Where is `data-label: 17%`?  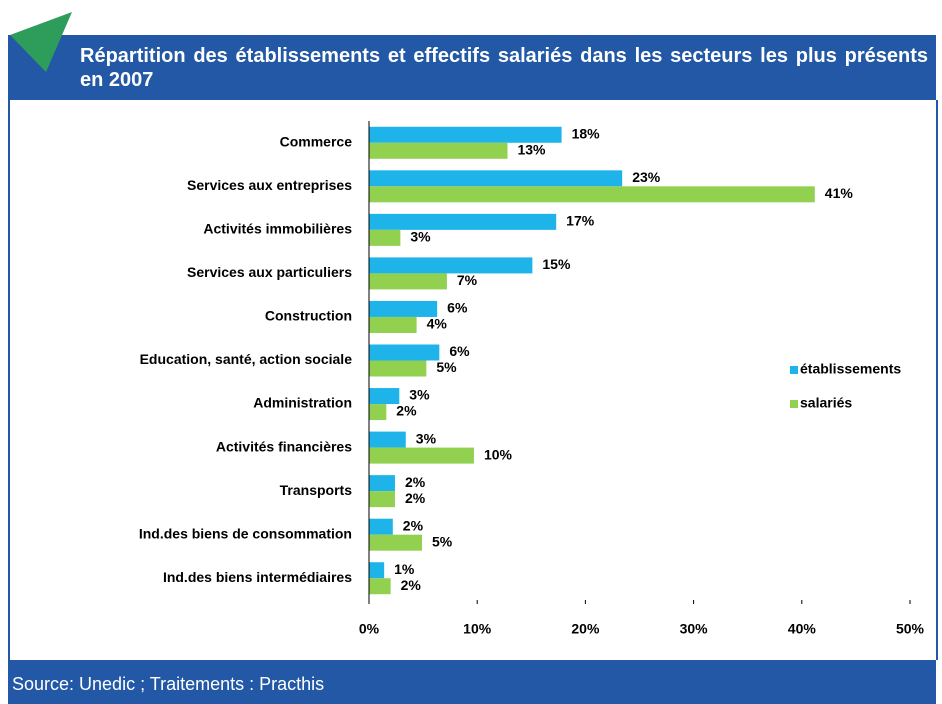
data-label: 17% is located at coordinates (580, 221).